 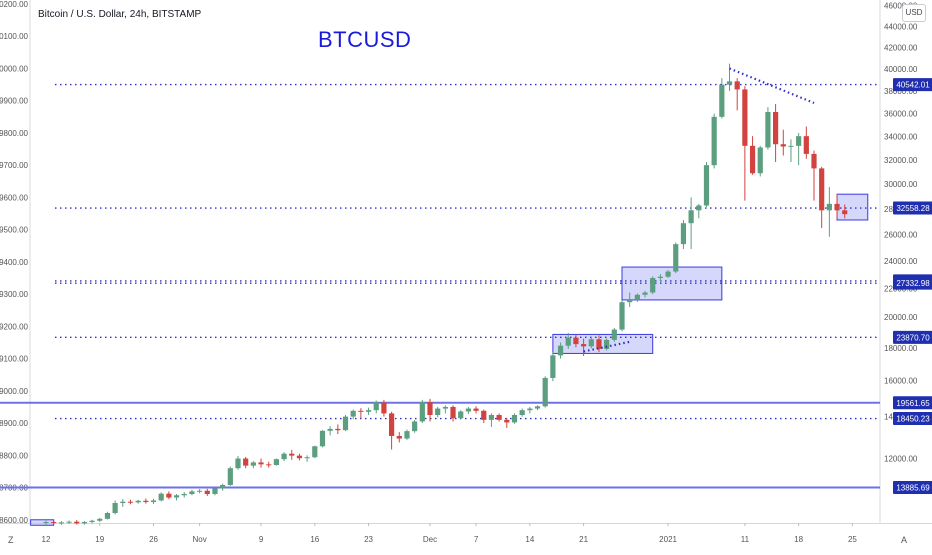 What do you see at coordinates (901, 48) in the screenshot?
I see `right-tick-label: 42000.00` at bounding box center [901, 48].